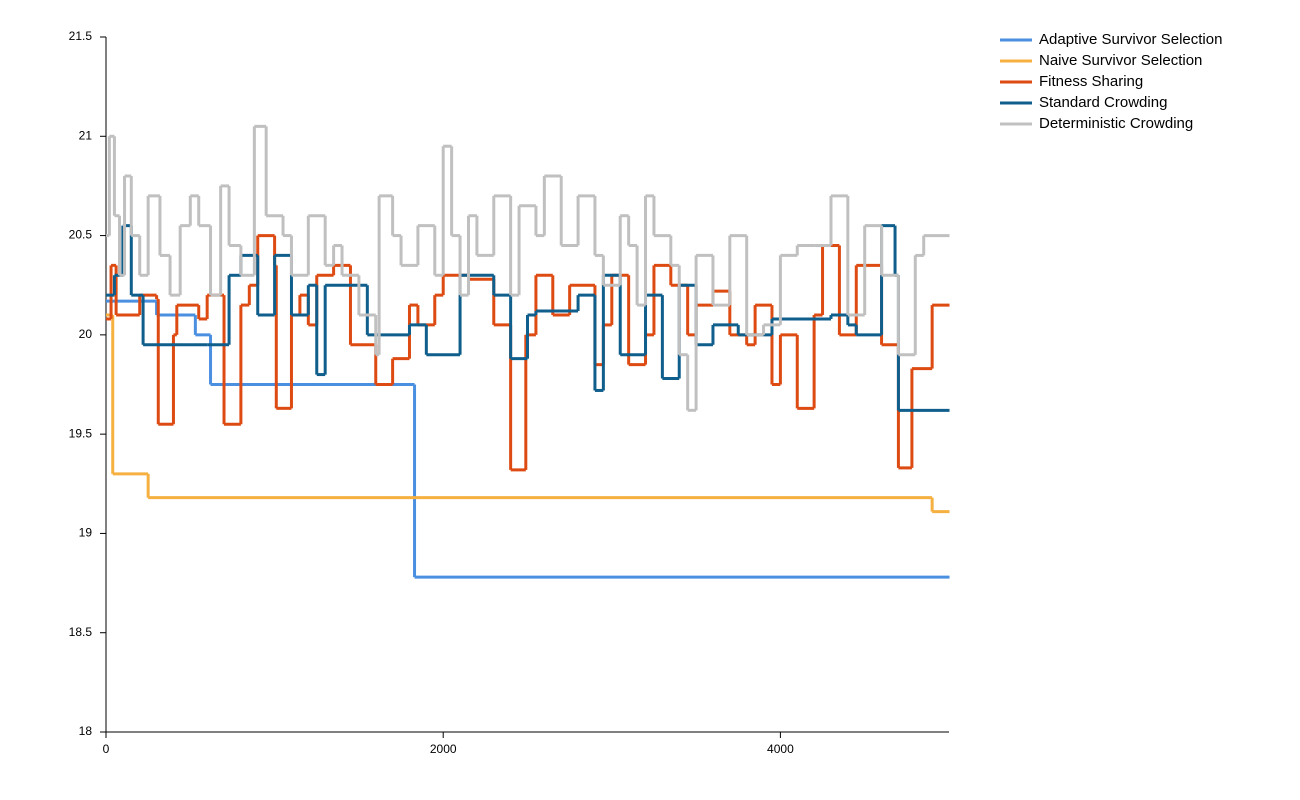 Image resolution: width=1300 pixels, height=800 pixels. What do you see at coordinates (1116, 123) in the screenshot?
I see `legend-label: Deterministic Crowding` at bounding box center [1116, 123].